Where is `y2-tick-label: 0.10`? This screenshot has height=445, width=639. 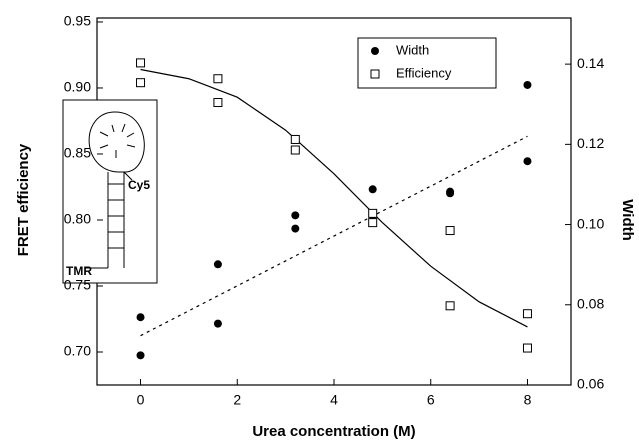 y2-tick-label: 0.10 is located at coordinates (590, 223).